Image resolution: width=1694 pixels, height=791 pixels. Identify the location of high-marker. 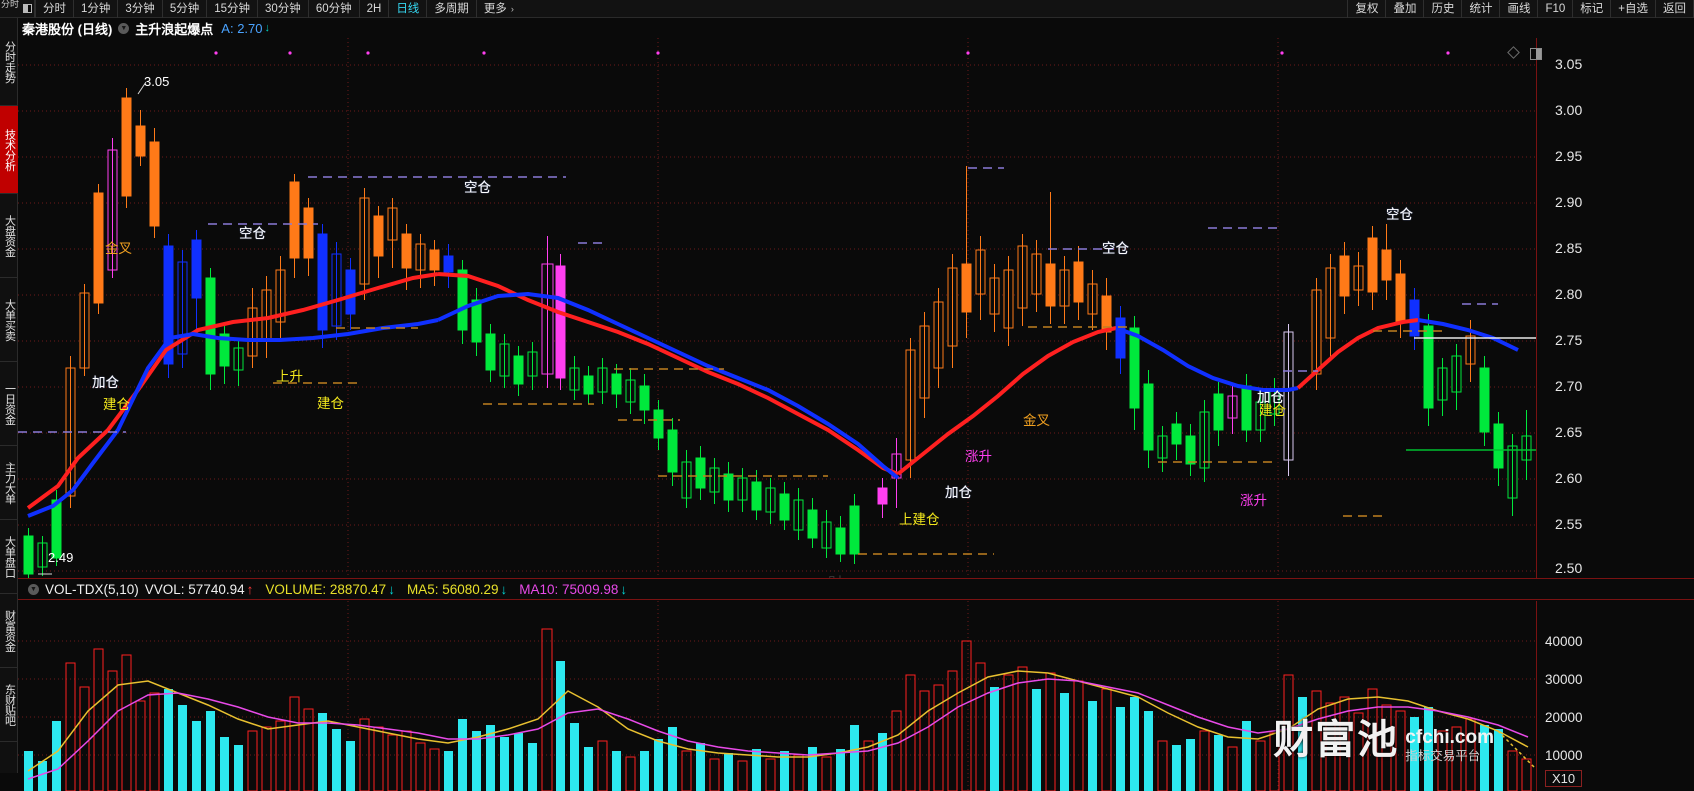
(142, 88).